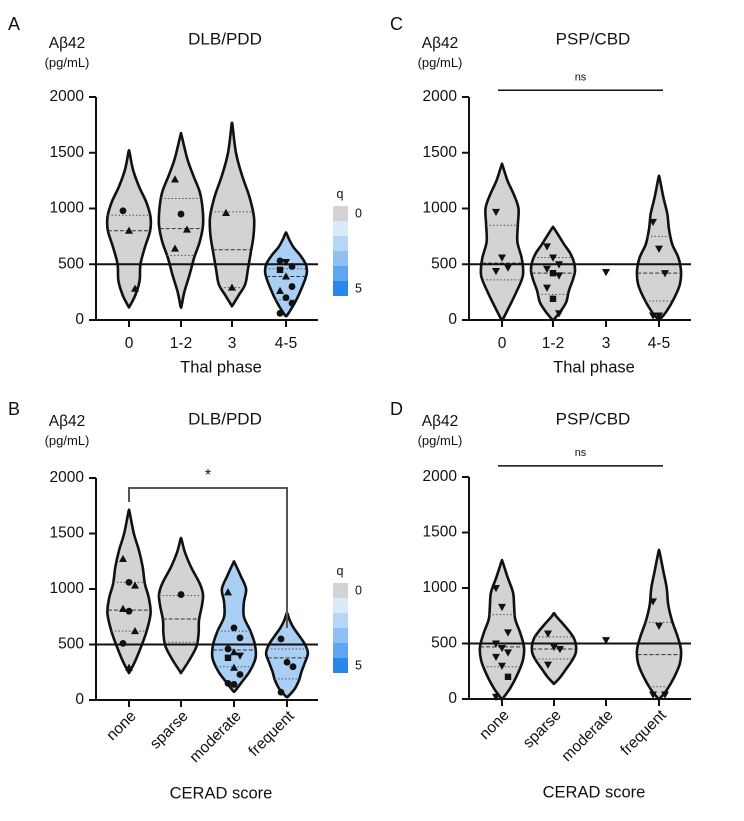 Image resolution: width=744 pixels, height=821 pixels. I want to click on panel-label: B, so click(14, 409).